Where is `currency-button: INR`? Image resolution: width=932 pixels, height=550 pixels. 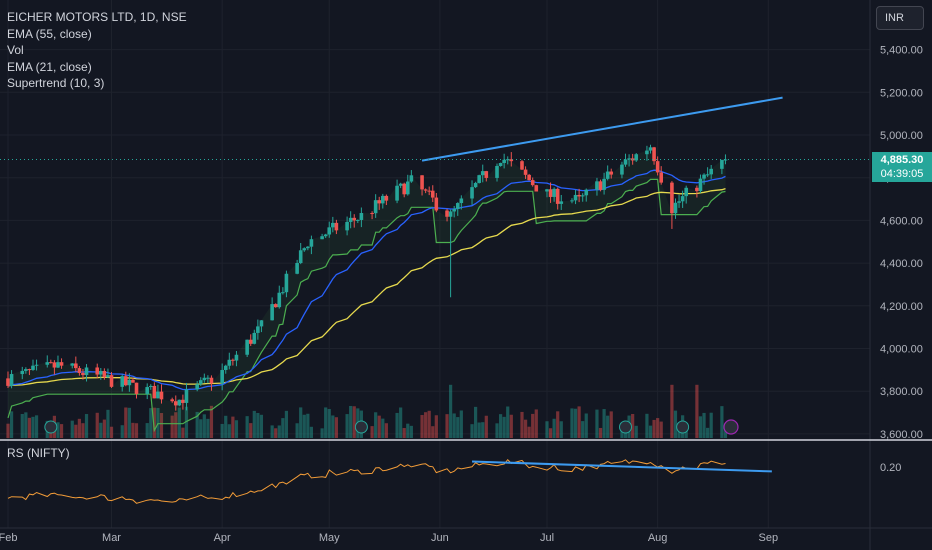 currency-button: INR is located at coordinates (900, 18).